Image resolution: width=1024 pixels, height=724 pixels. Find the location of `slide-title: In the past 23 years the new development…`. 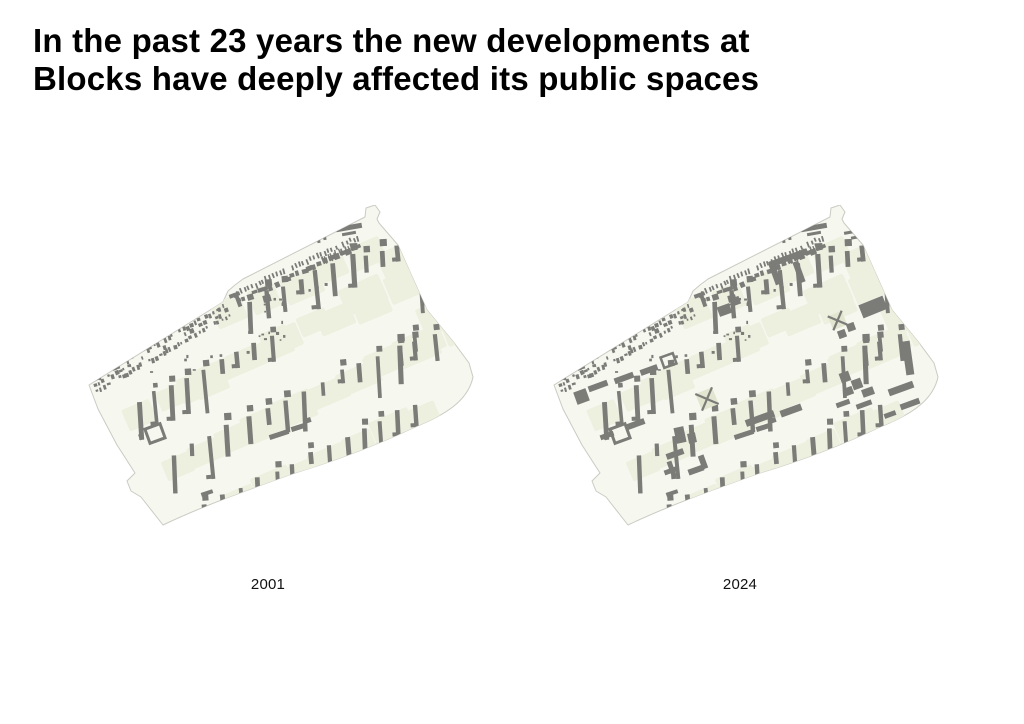

slide-title: In the past 23 years the new development… is located at coordinates (396, 59).